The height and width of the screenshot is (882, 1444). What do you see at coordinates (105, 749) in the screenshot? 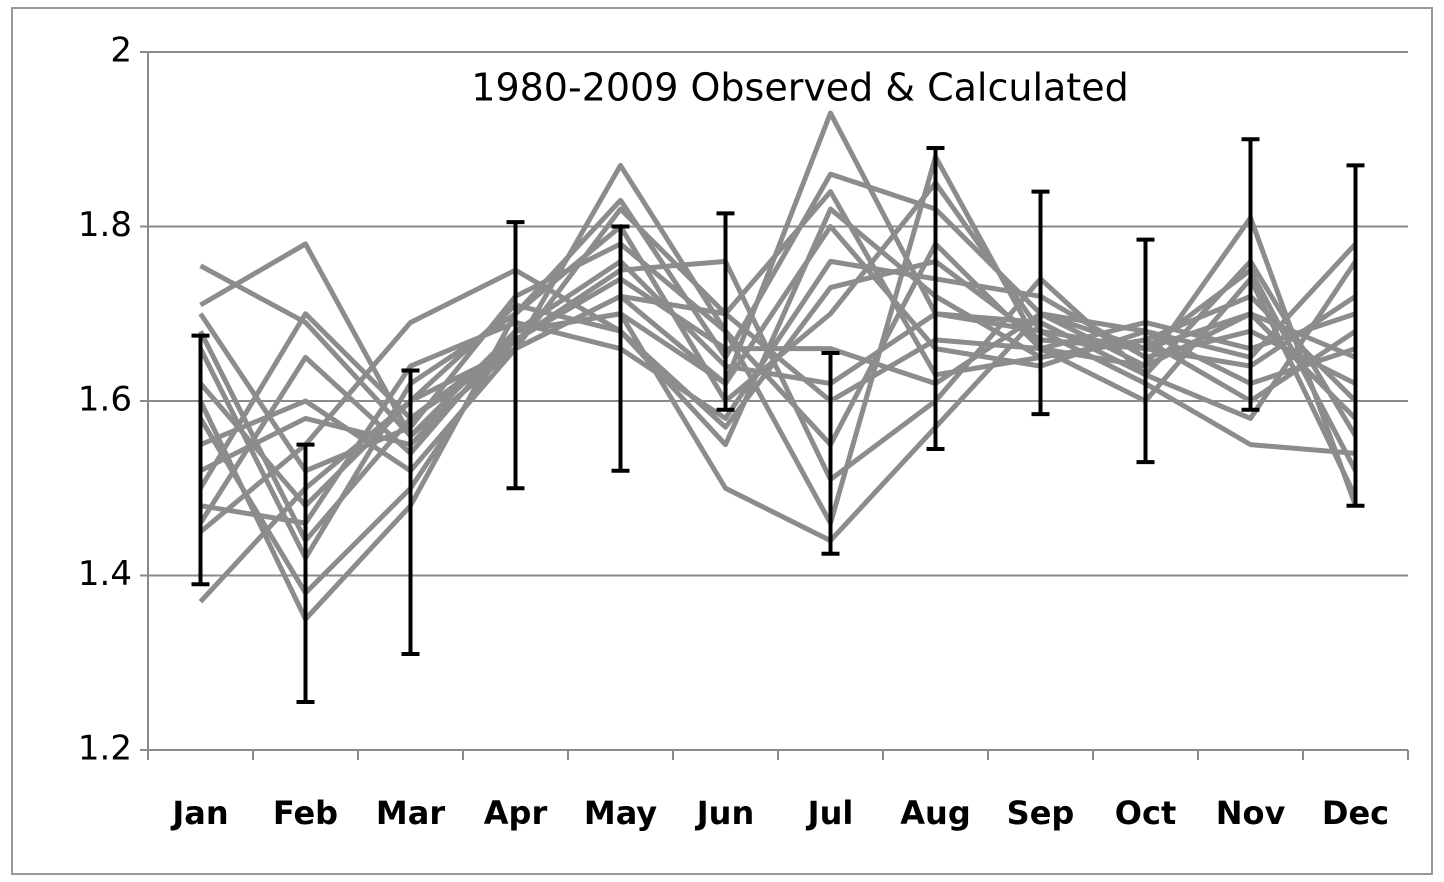
I see `y-tick-label: 1.2` at bounding box center [105, 749].